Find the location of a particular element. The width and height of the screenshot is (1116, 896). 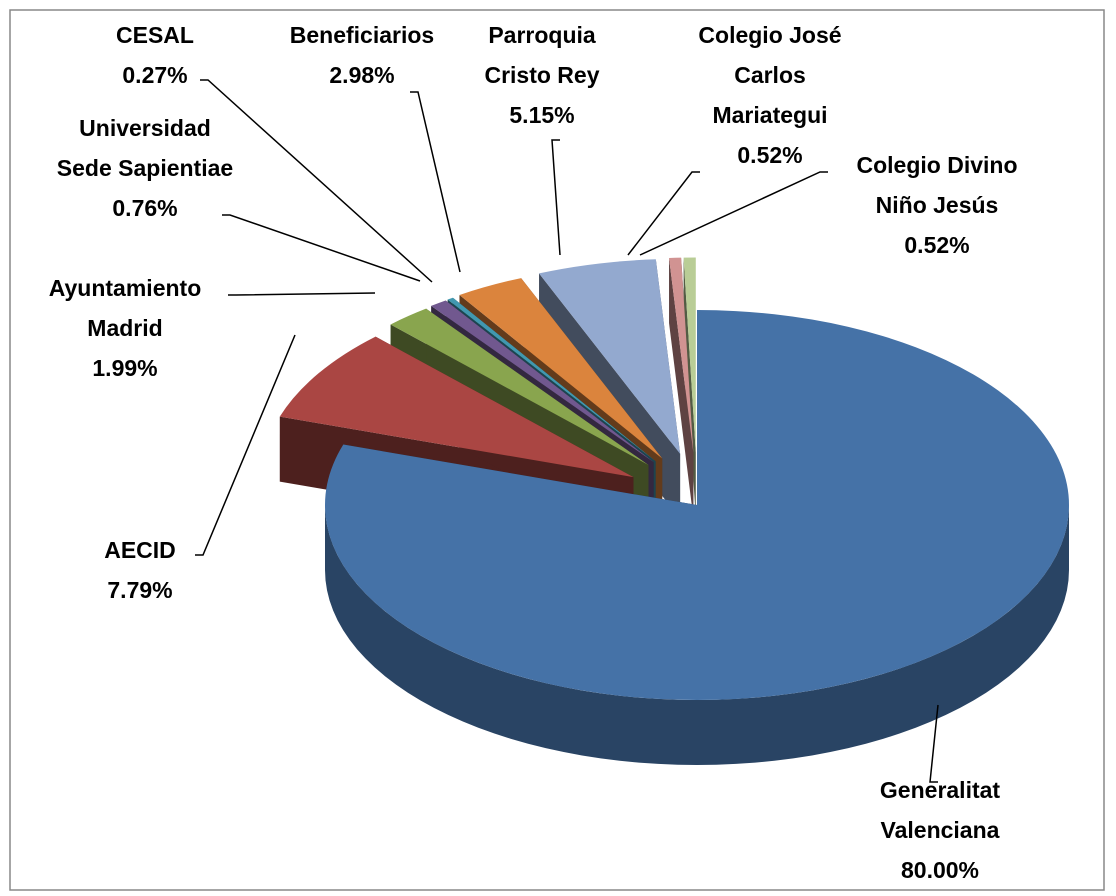

value-label: 7.79% is located at coordinates (140, 590).